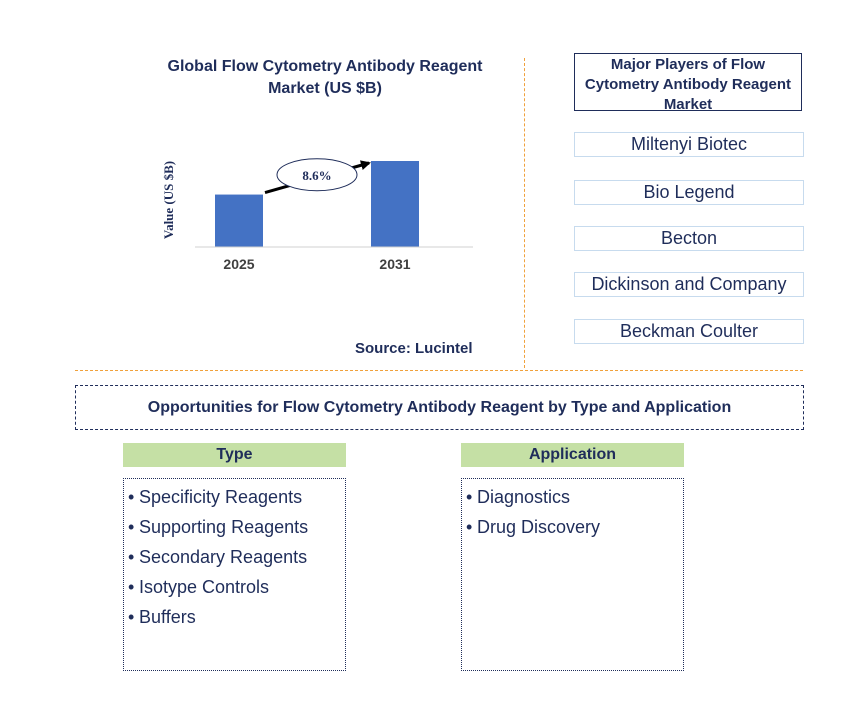 The image size is (868, 712). What do you see at coordinates (524, 497) in the screenshot?
I see `application-item-label: Diagnostics` at bounding box center [524, 497].